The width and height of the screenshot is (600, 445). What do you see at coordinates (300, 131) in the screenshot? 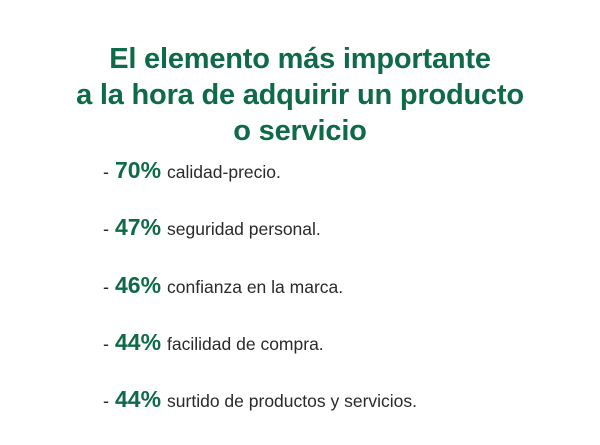
I see `title-line-3: o servicio` at bounding box center [300, 131].